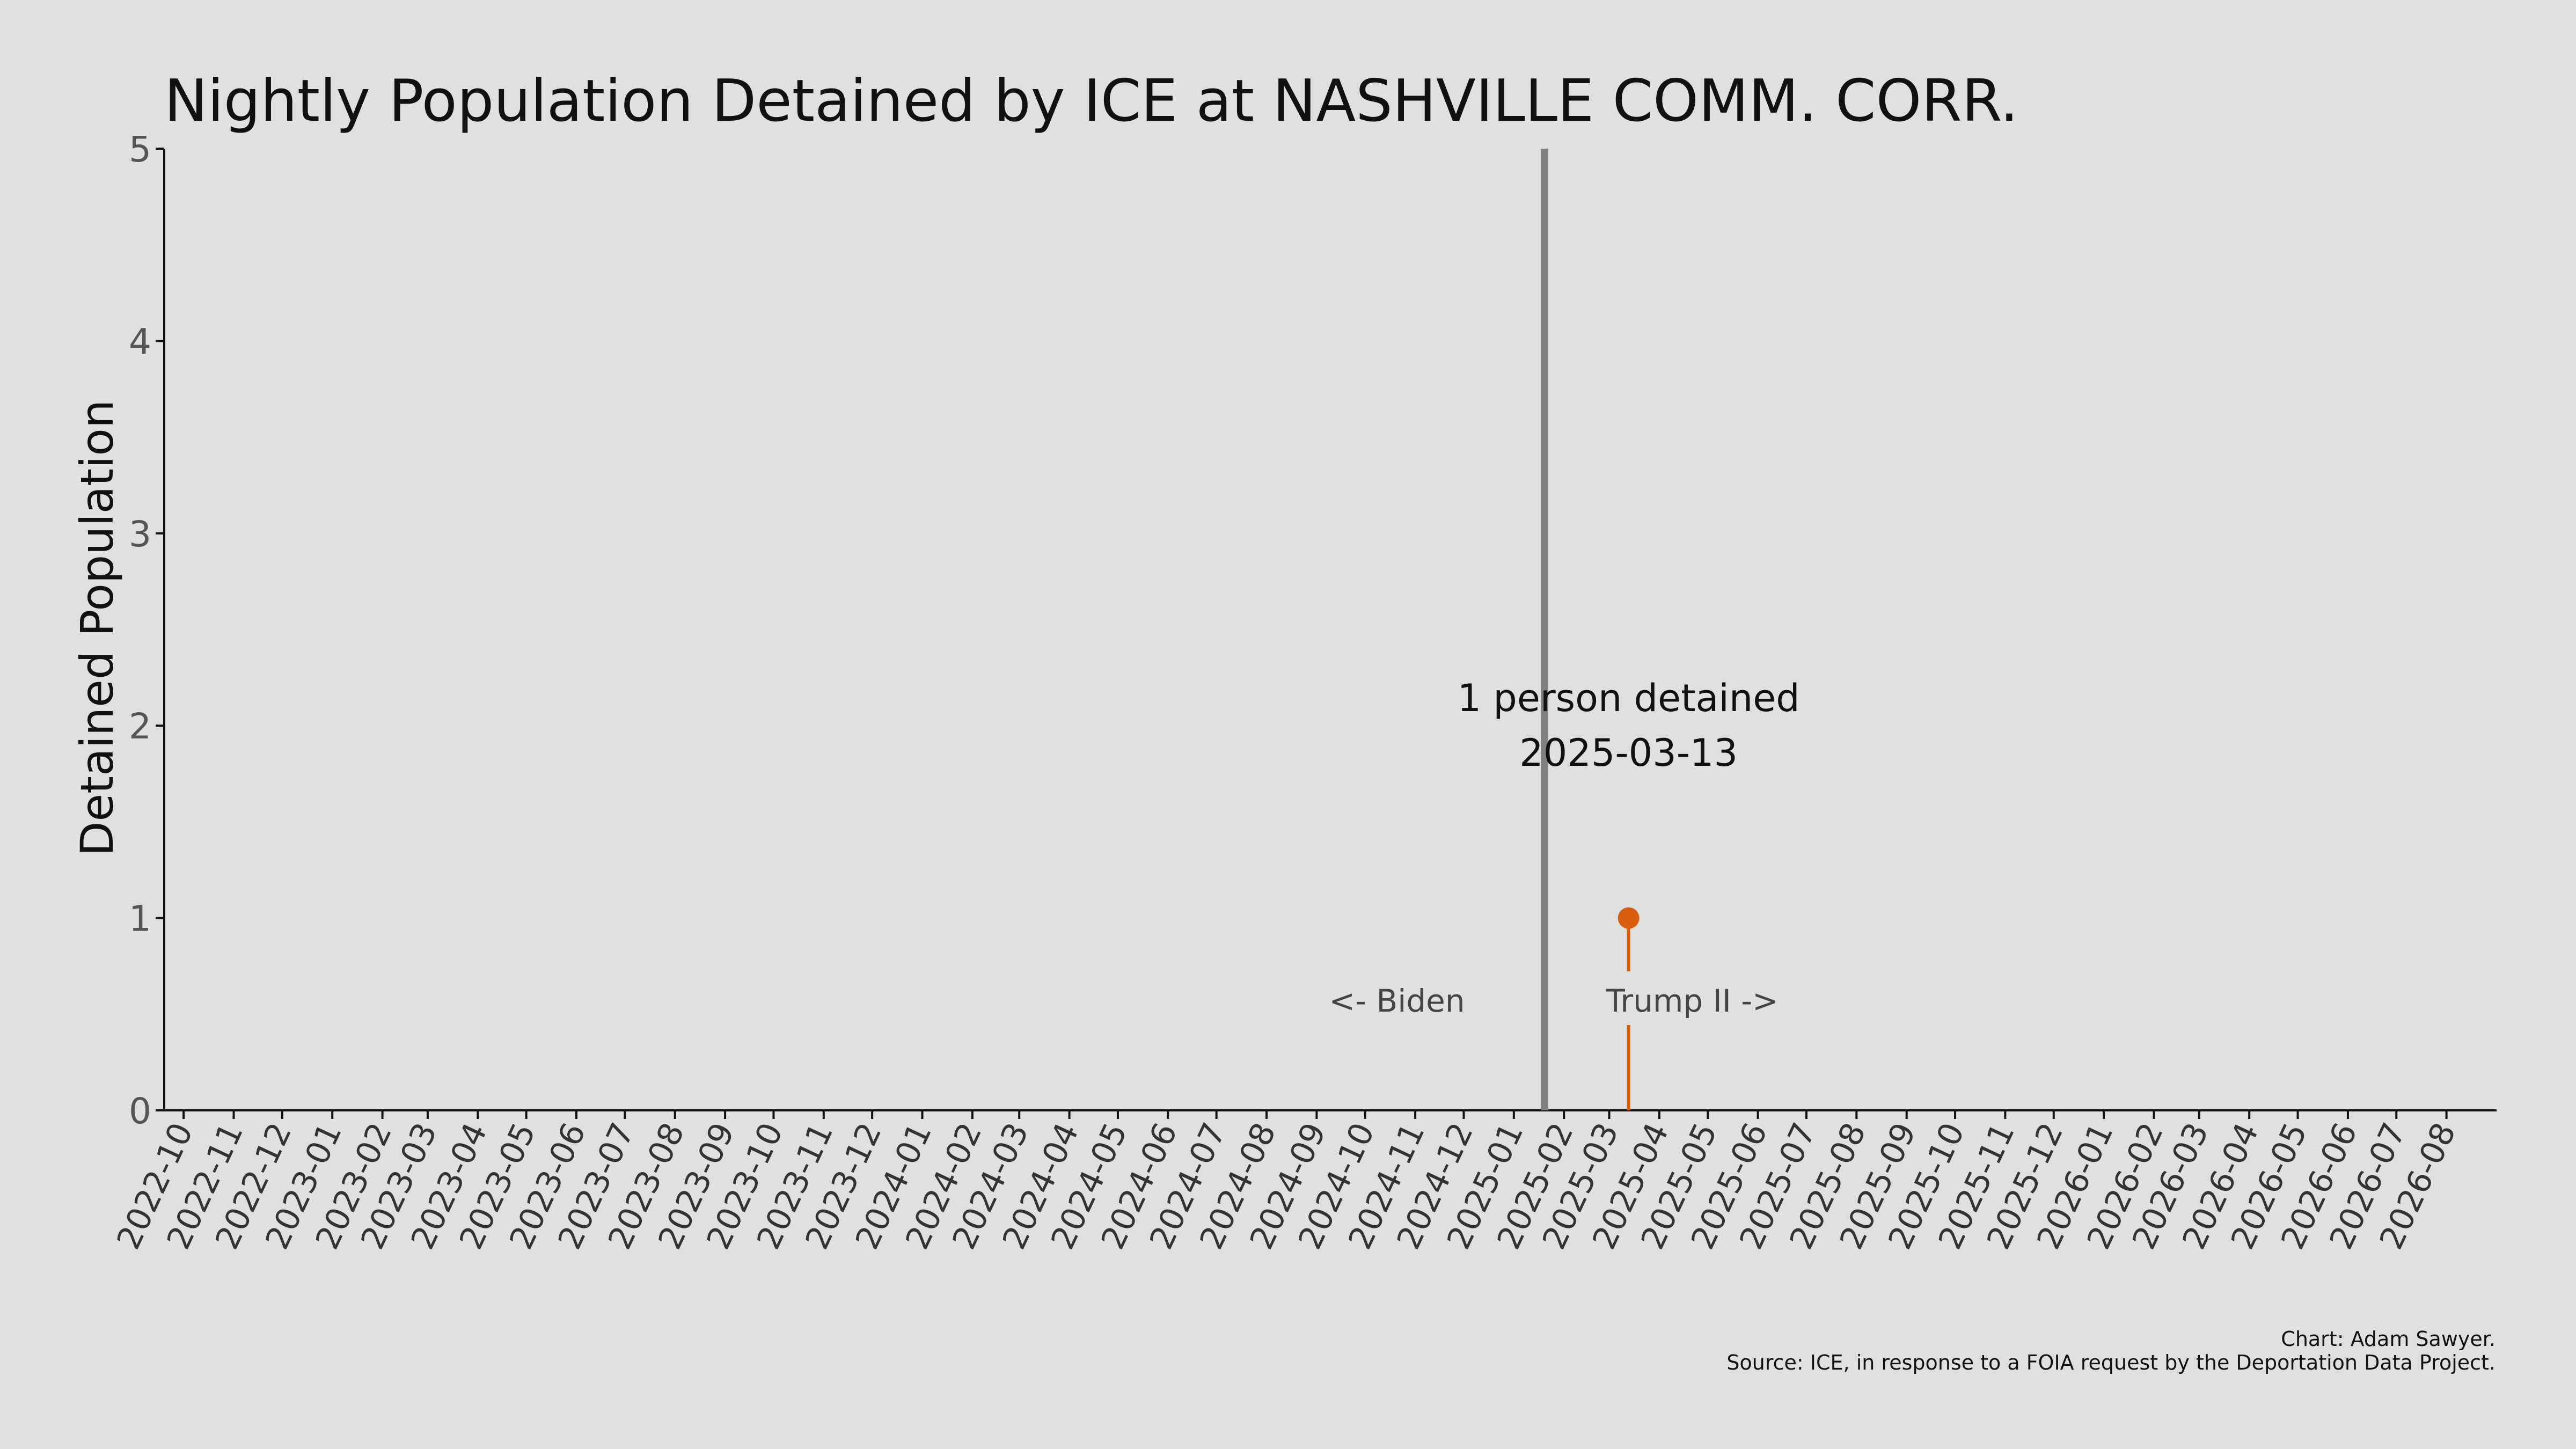 This screenshot has width=2576, height=1449. Describe the element at coordinates (146, 630) in the screenshot. I see `y-axis: 0 1 2 3 4 5` at that location.